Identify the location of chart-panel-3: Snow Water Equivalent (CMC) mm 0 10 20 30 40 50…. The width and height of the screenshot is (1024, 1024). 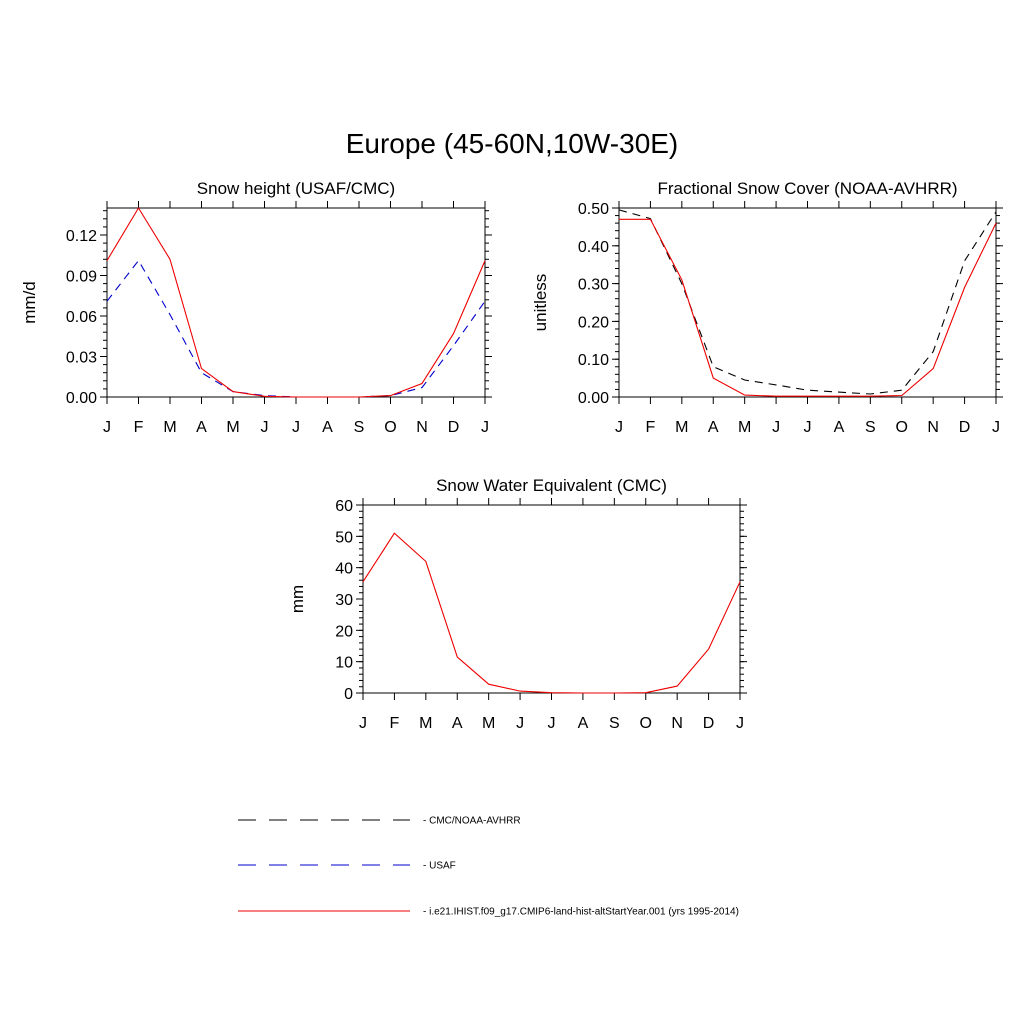
(517, 604).